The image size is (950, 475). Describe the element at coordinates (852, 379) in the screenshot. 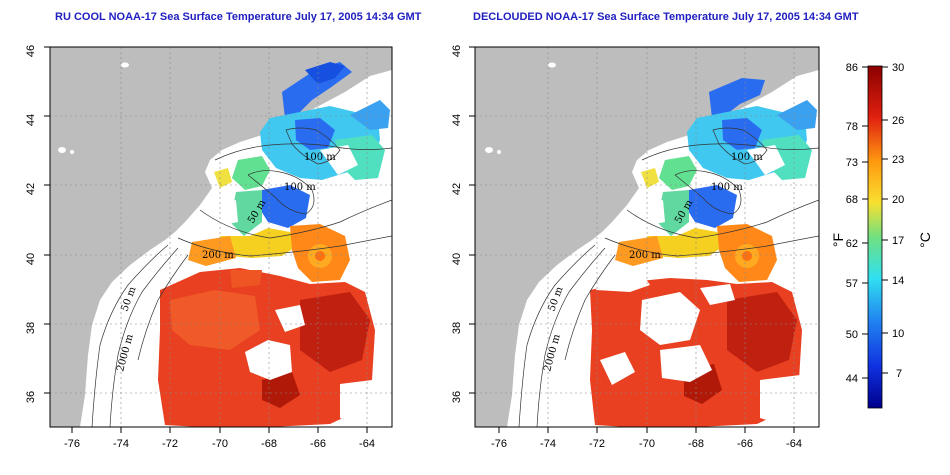

I see `colorbar-f-tick-44: 44` at that location.